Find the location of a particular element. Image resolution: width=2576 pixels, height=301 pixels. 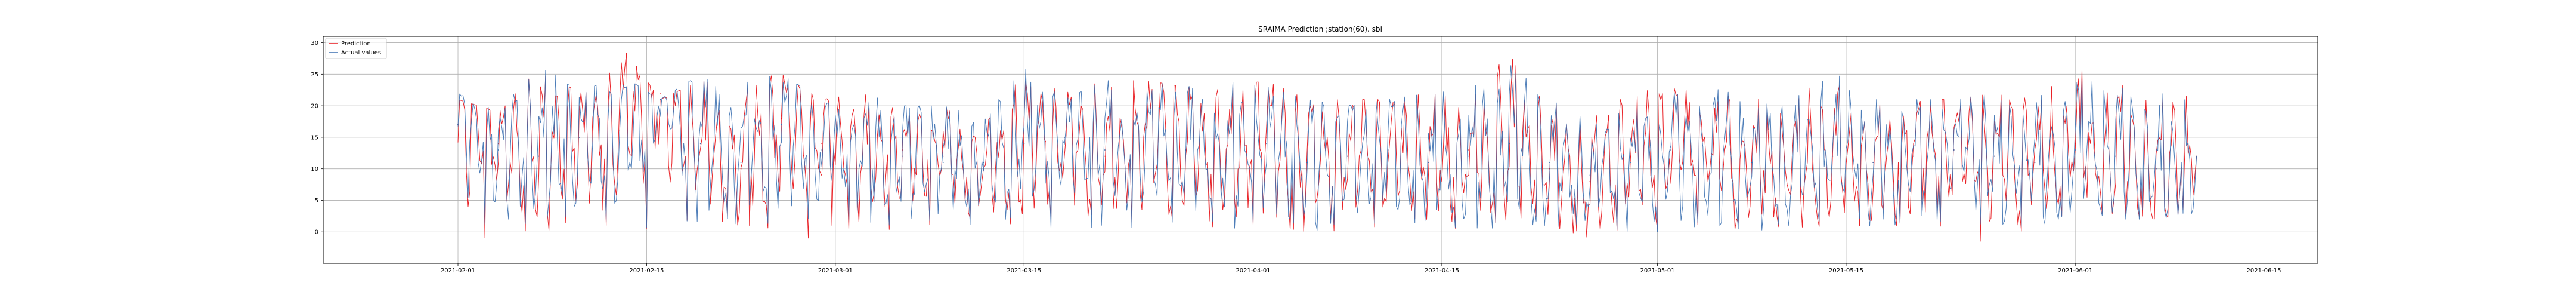

chart-title: SRAIMA Prediction ;station(60), sbi is located at coordinates (1320, 29).